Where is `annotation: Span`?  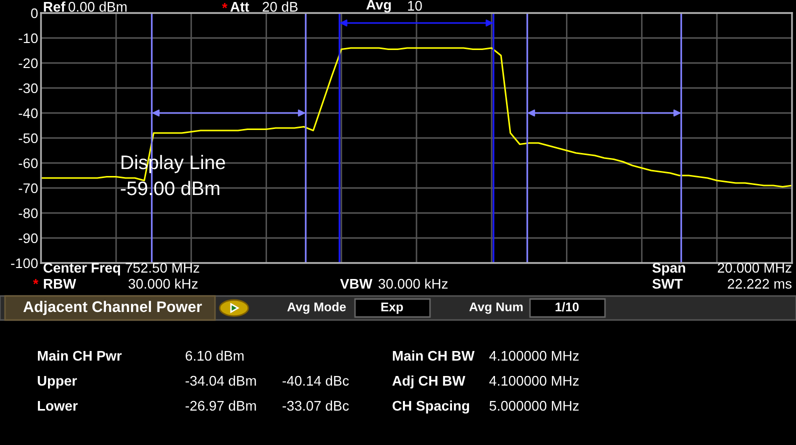
annotation: Span is located at coordinates (669, 269).